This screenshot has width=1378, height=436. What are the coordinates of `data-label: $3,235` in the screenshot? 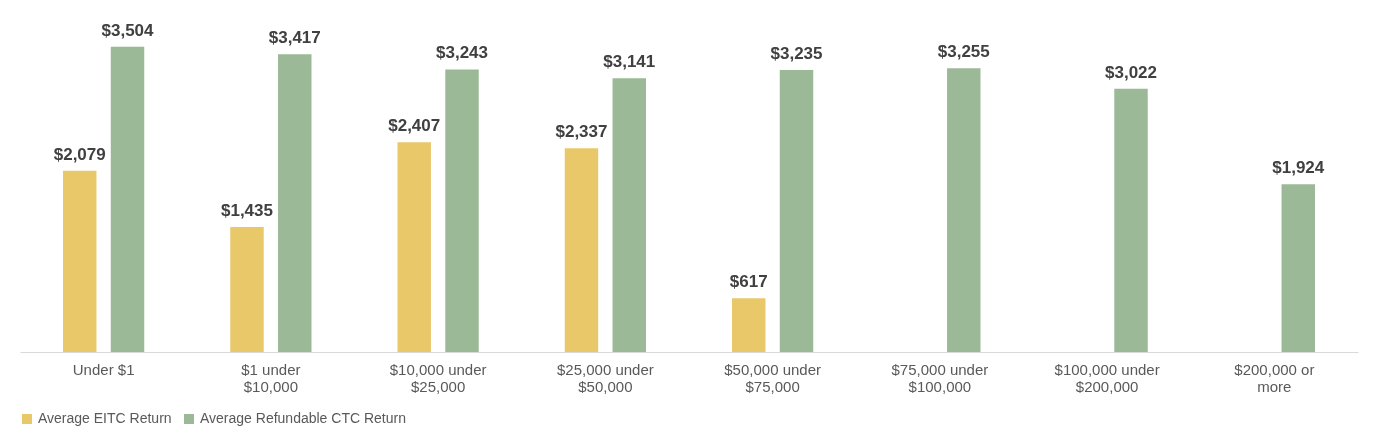 It's located at (796, 54).